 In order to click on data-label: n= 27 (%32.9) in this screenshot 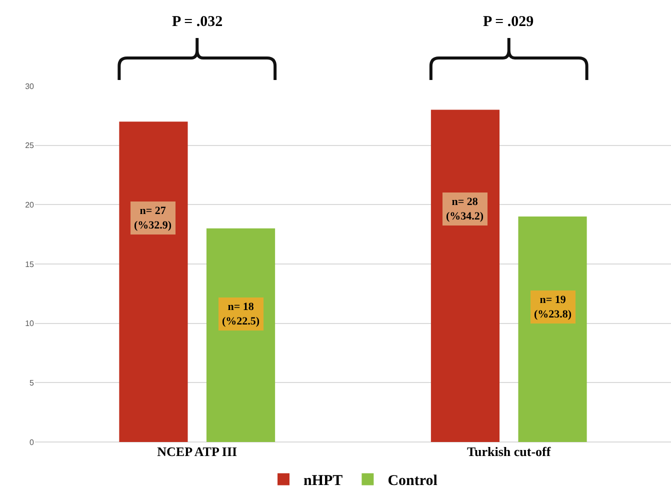, I will do `click(153, 218)`.